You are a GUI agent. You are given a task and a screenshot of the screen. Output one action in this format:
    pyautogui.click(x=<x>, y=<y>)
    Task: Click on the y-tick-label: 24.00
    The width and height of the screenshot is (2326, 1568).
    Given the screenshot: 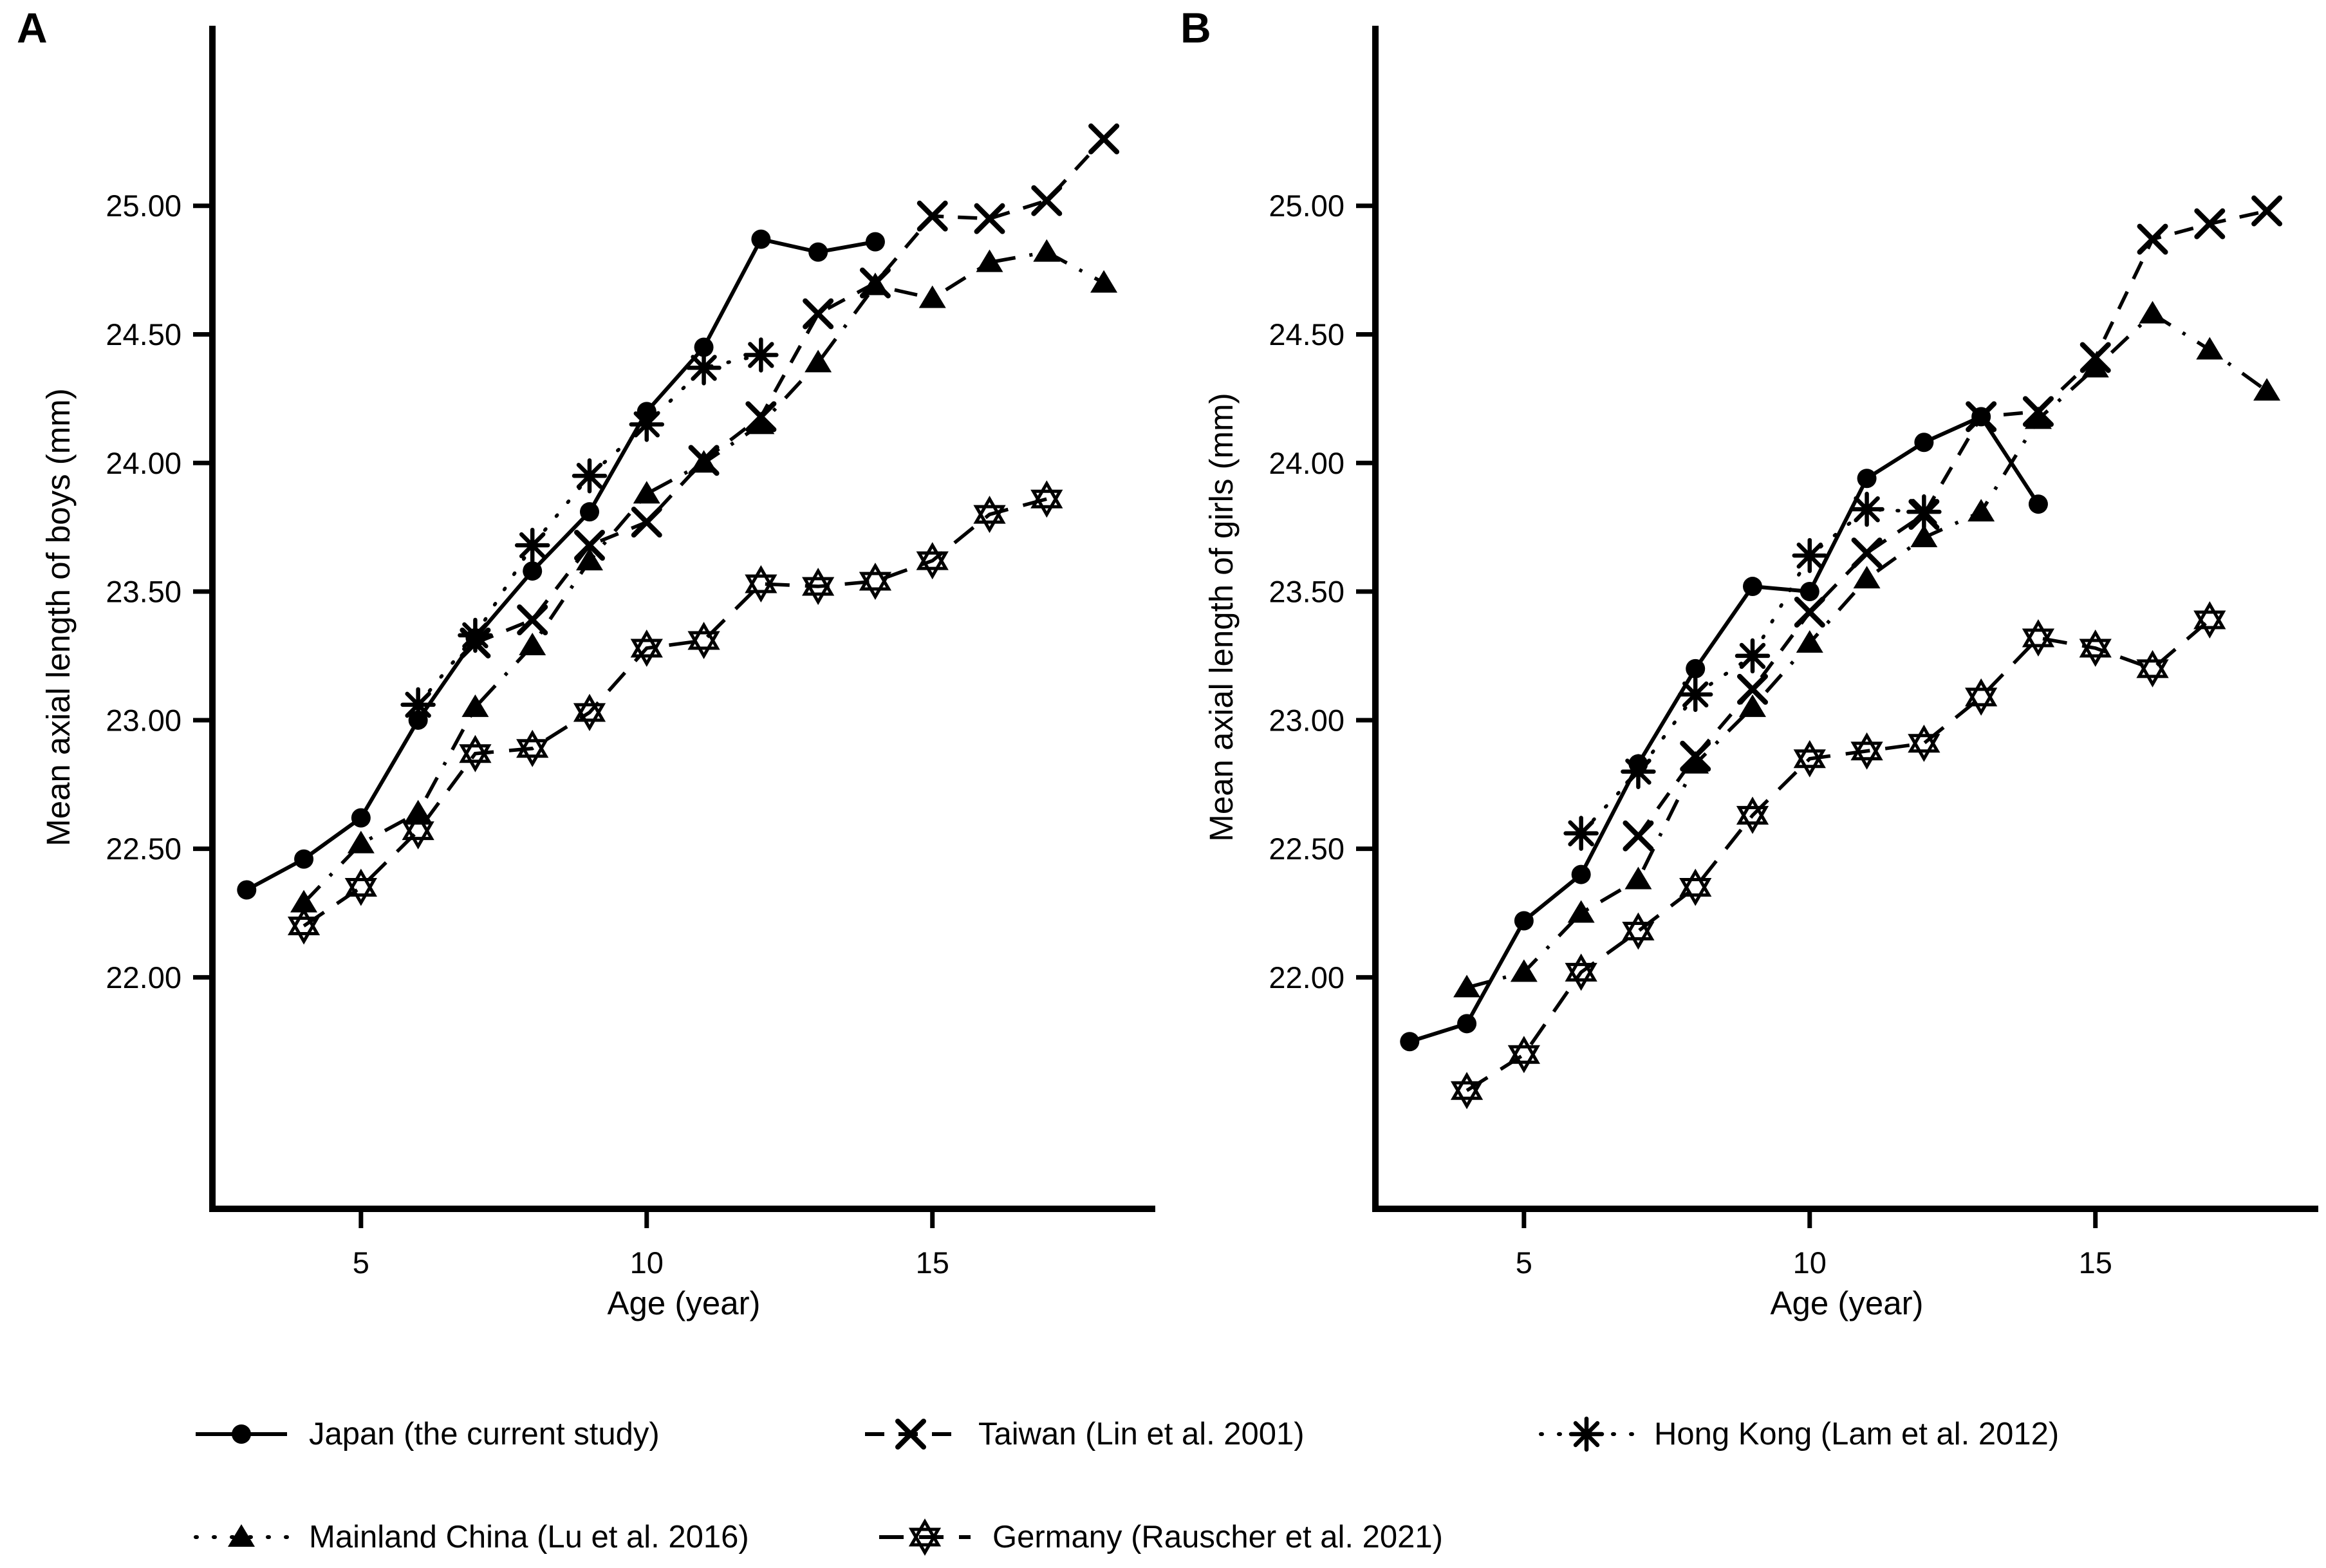 What is the action you would take?
    pyautogui.click(x=1306, y=463)
    